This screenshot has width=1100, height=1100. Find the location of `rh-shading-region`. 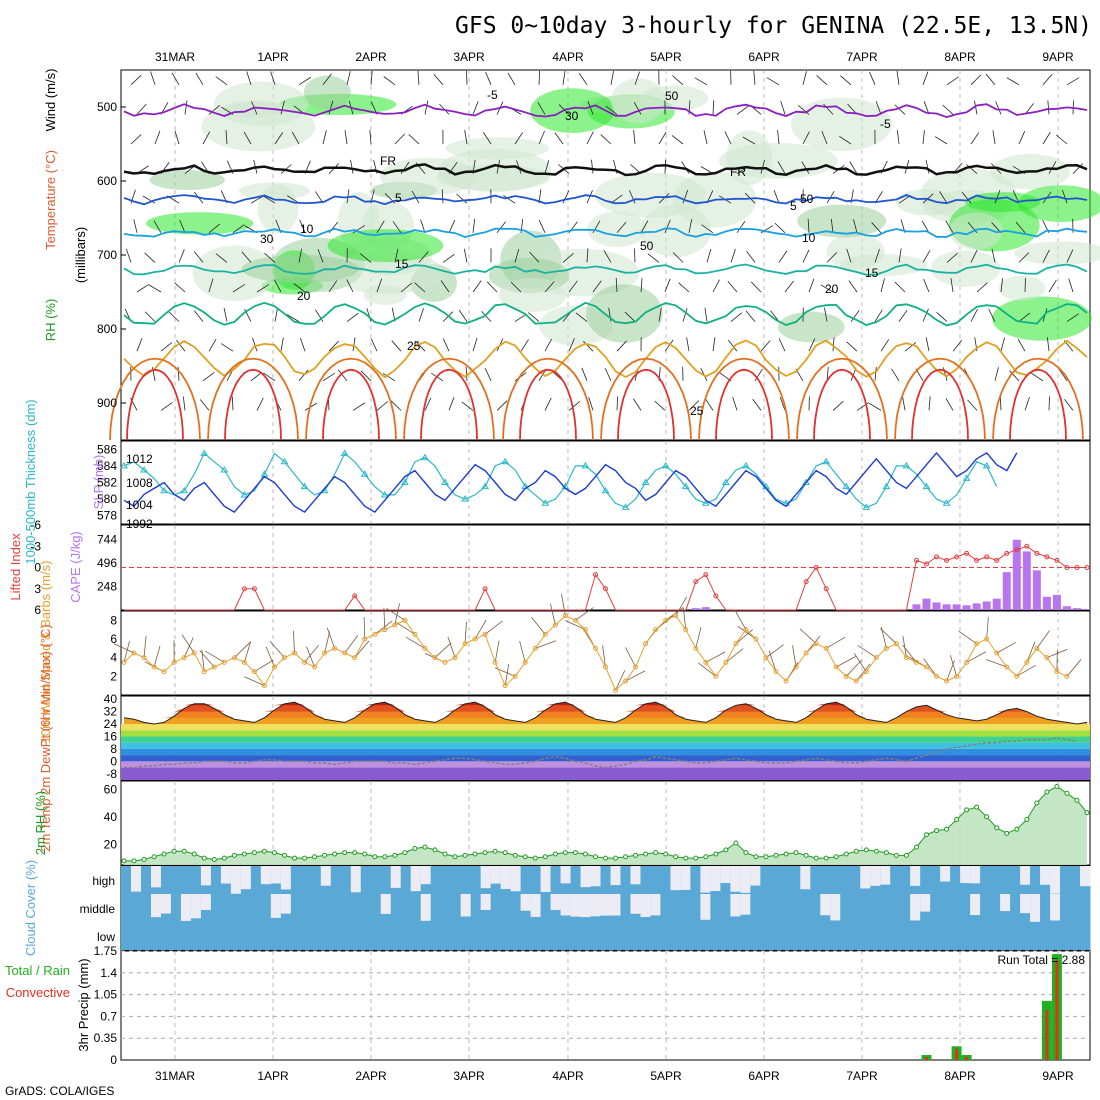

rh-shading-region is located at coordinates (1057, 253).